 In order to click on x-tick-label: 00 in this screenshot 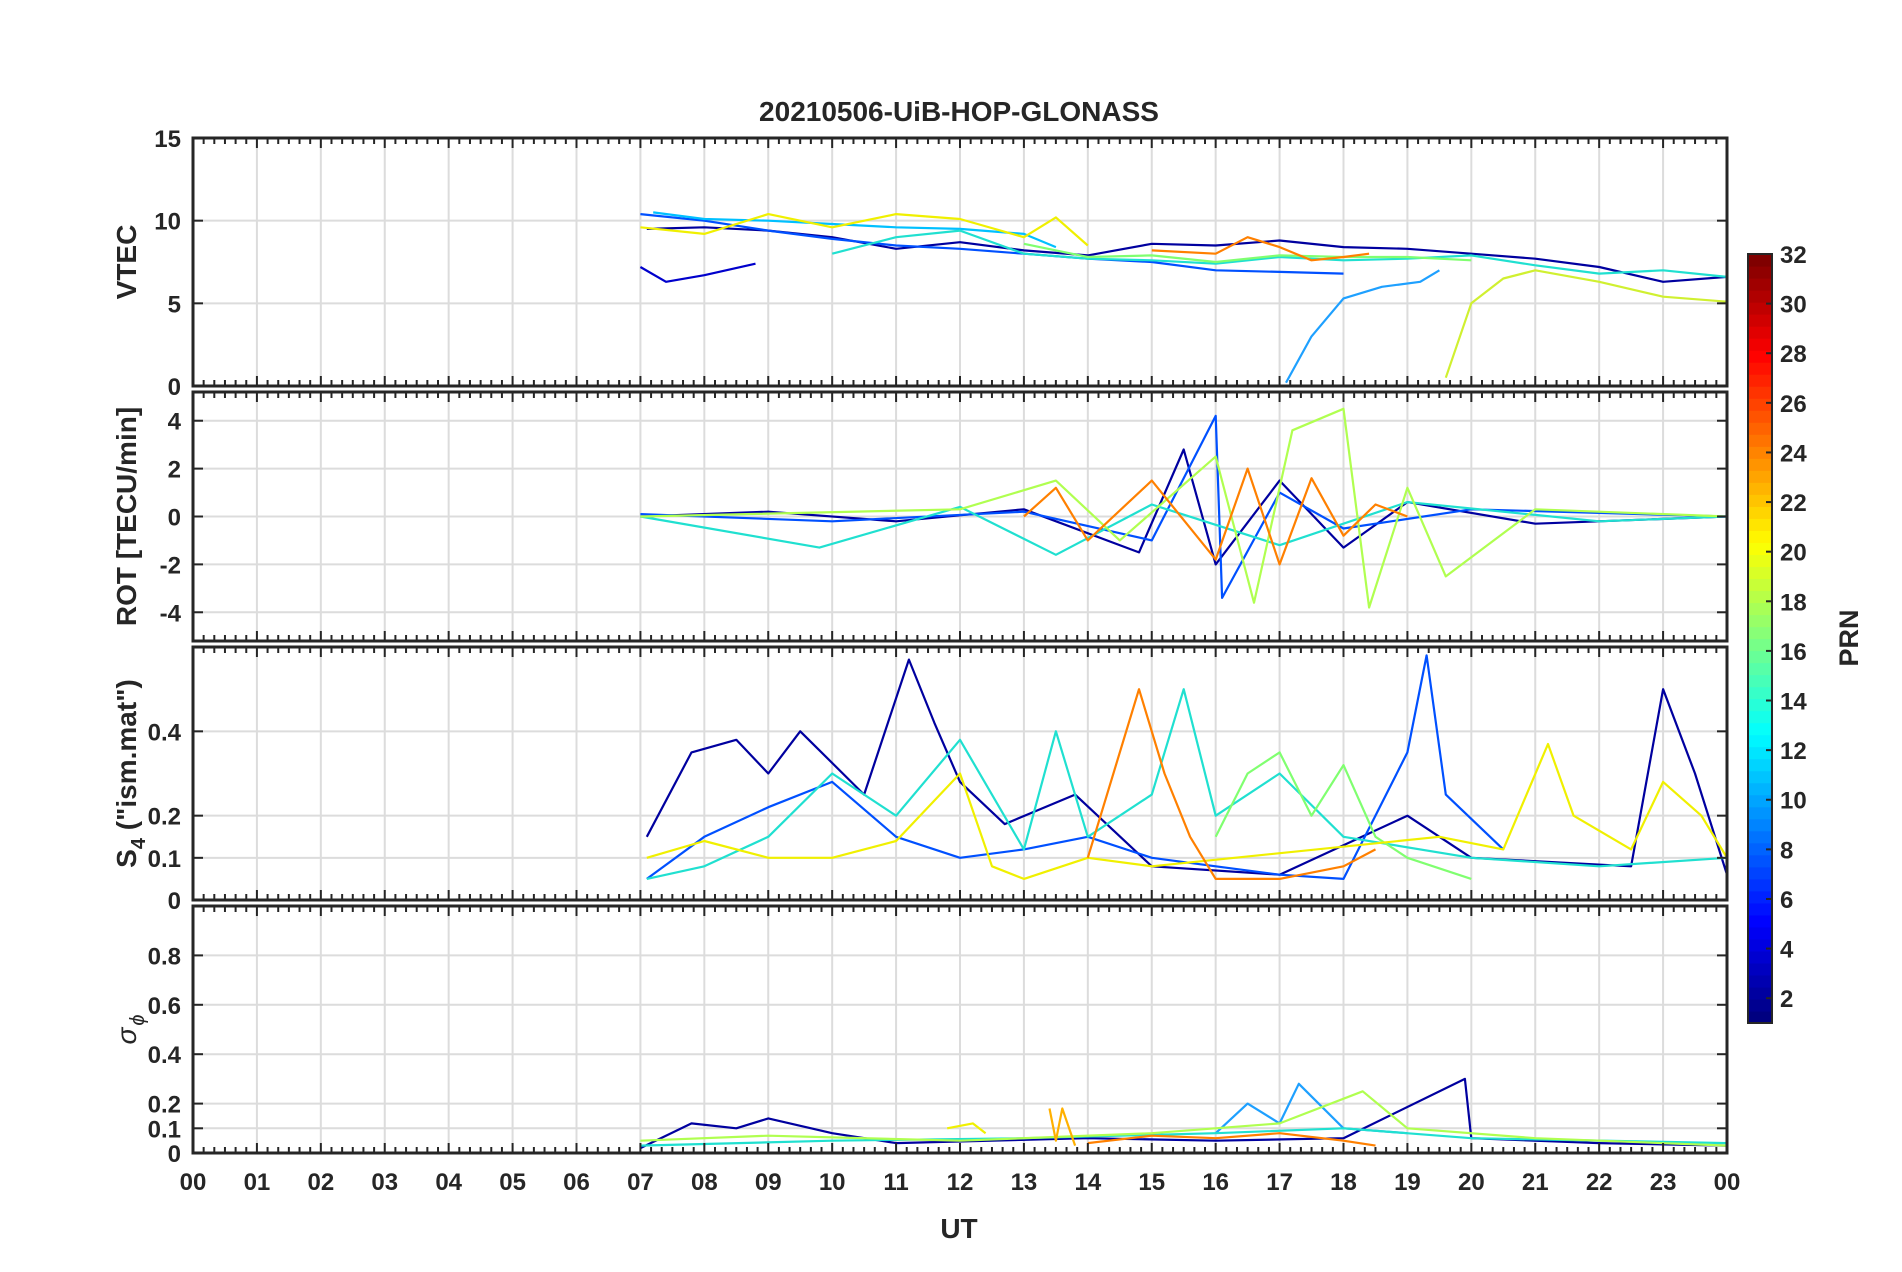, I will do `click(1727, 1182)`.